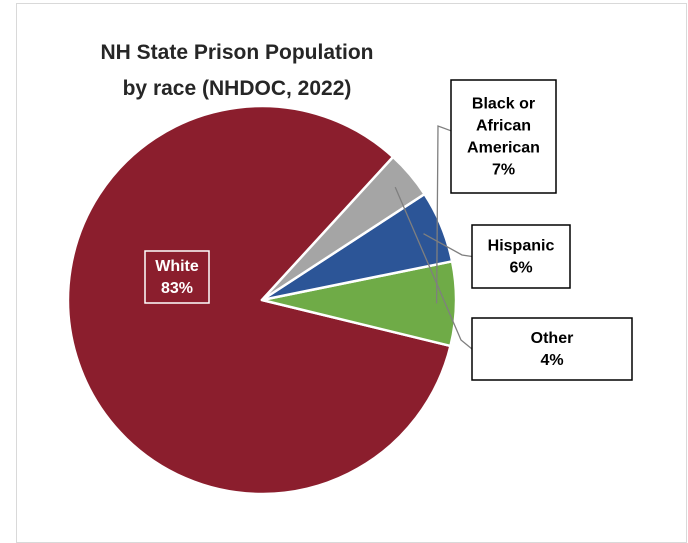 Image resolution: width=688 pixels, height=543 pixels. I want to click on leader-line-other, so click(433, 268).